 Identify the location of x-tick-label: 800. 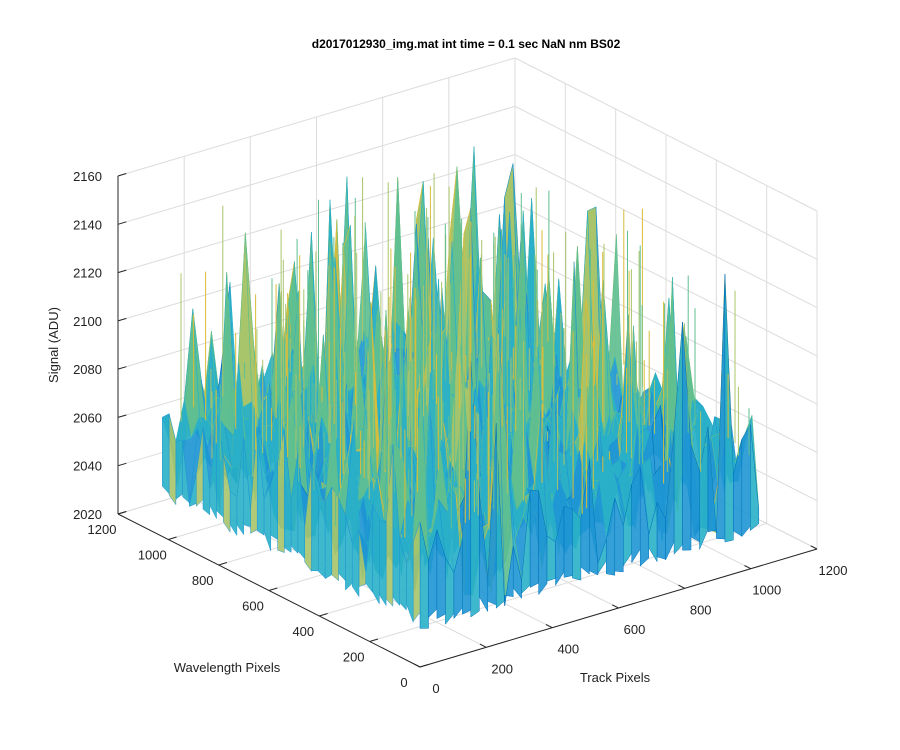
(701, 609).